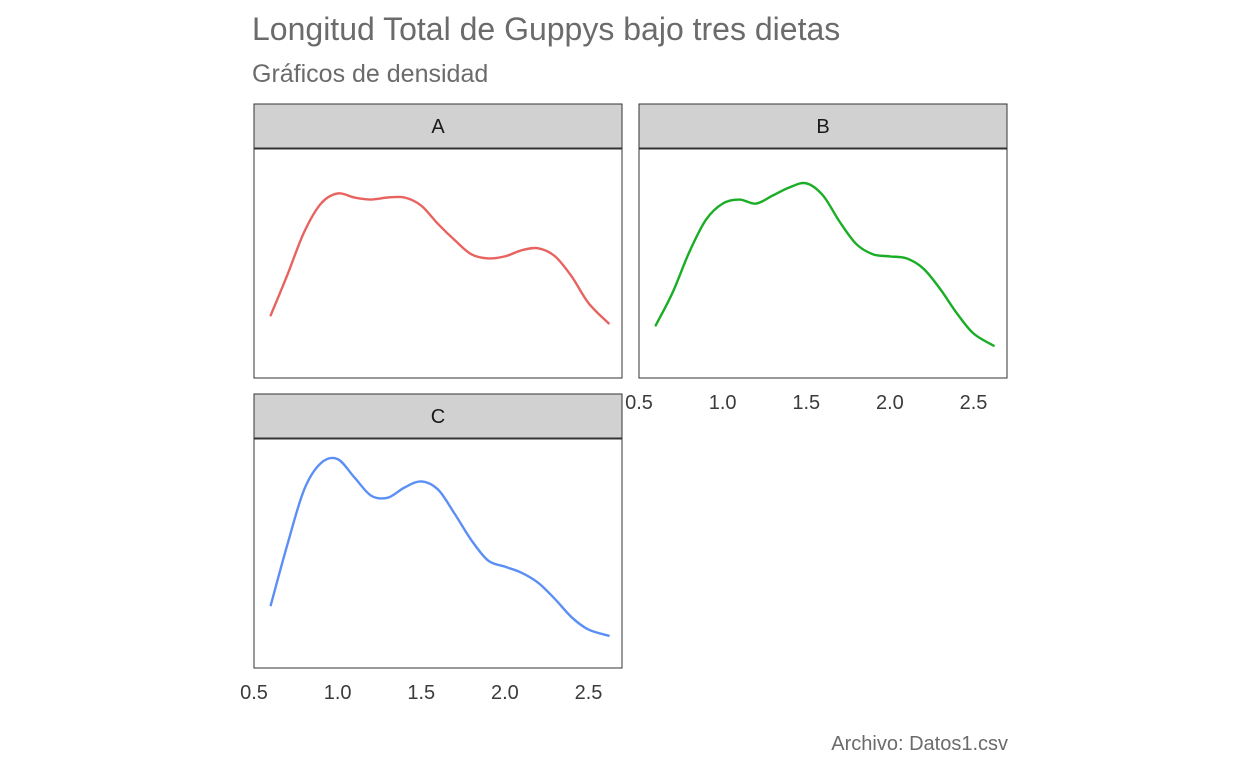 Image resolution: width=1248 pixels, height=768 pixels. I want to click on density-line-a, so click(439, 258).